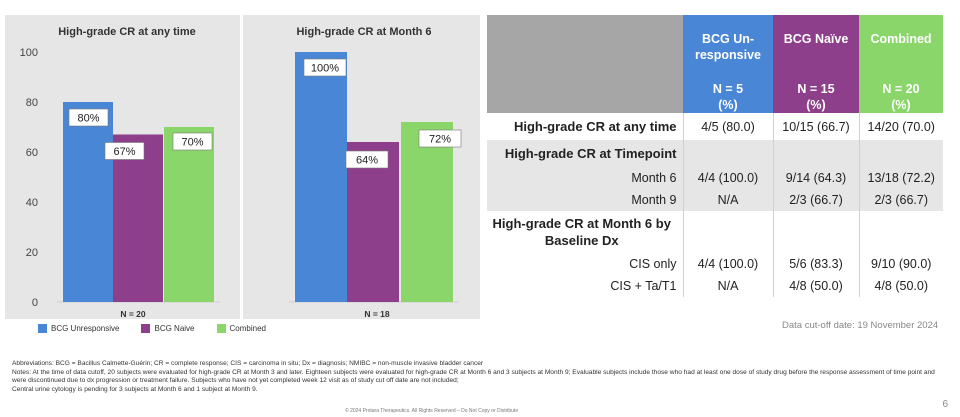 Image resolution: width=960 pixels, height=417 pixels. Describe the element at coordinates (174, 328) in the screenshot. I see `legend-label: BCG Naive` at that location.